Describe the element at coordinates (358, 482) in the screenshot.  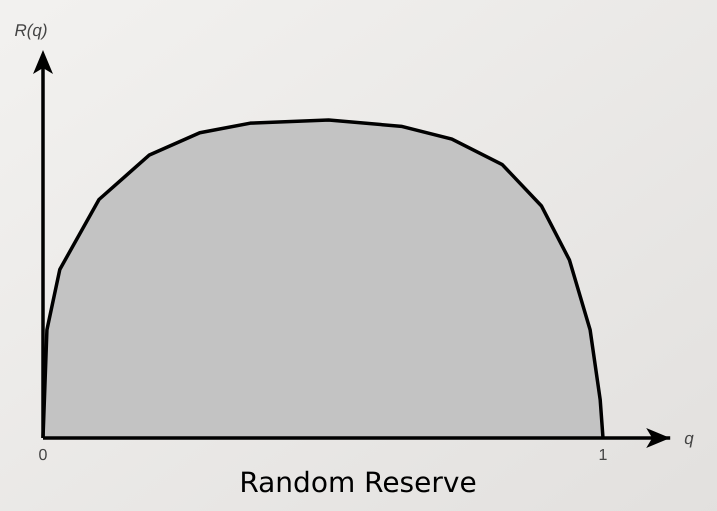
I see `text: Random Reserve` at that location.